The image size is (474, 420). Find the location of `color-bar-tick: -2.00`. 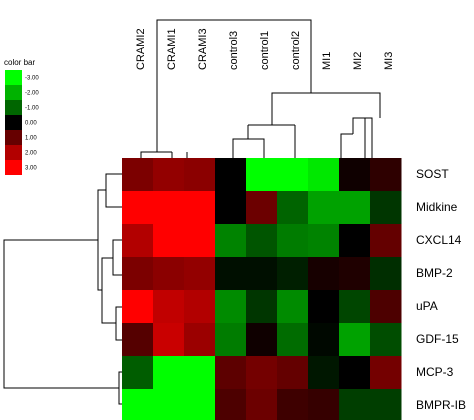

color-bar-tick: -2.00 is located at coordinates (32, 94).